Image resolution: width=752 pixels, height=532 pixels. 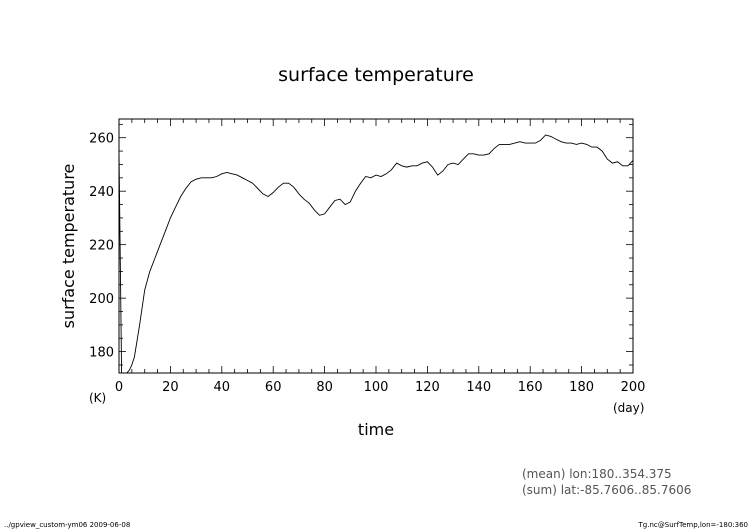 What do you see at coordinates (101, 299) in the screenshot?
I see `y-tick-label: 200` at bounding box center [101, 299].